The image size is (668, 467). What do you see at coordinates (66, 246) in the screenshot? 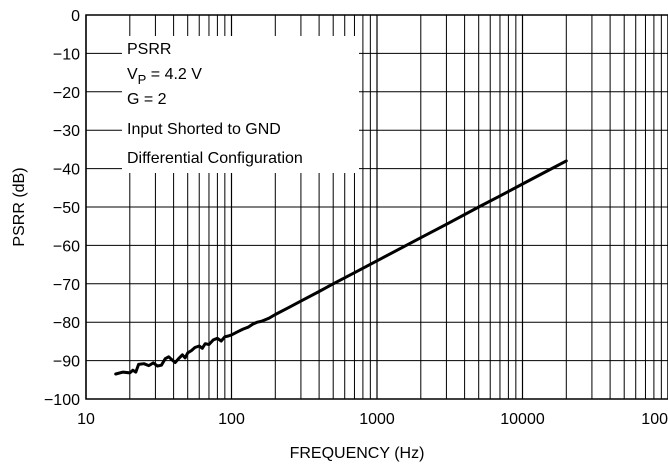
I see `y-tick-label: −60` at bounding box center [66, 246].